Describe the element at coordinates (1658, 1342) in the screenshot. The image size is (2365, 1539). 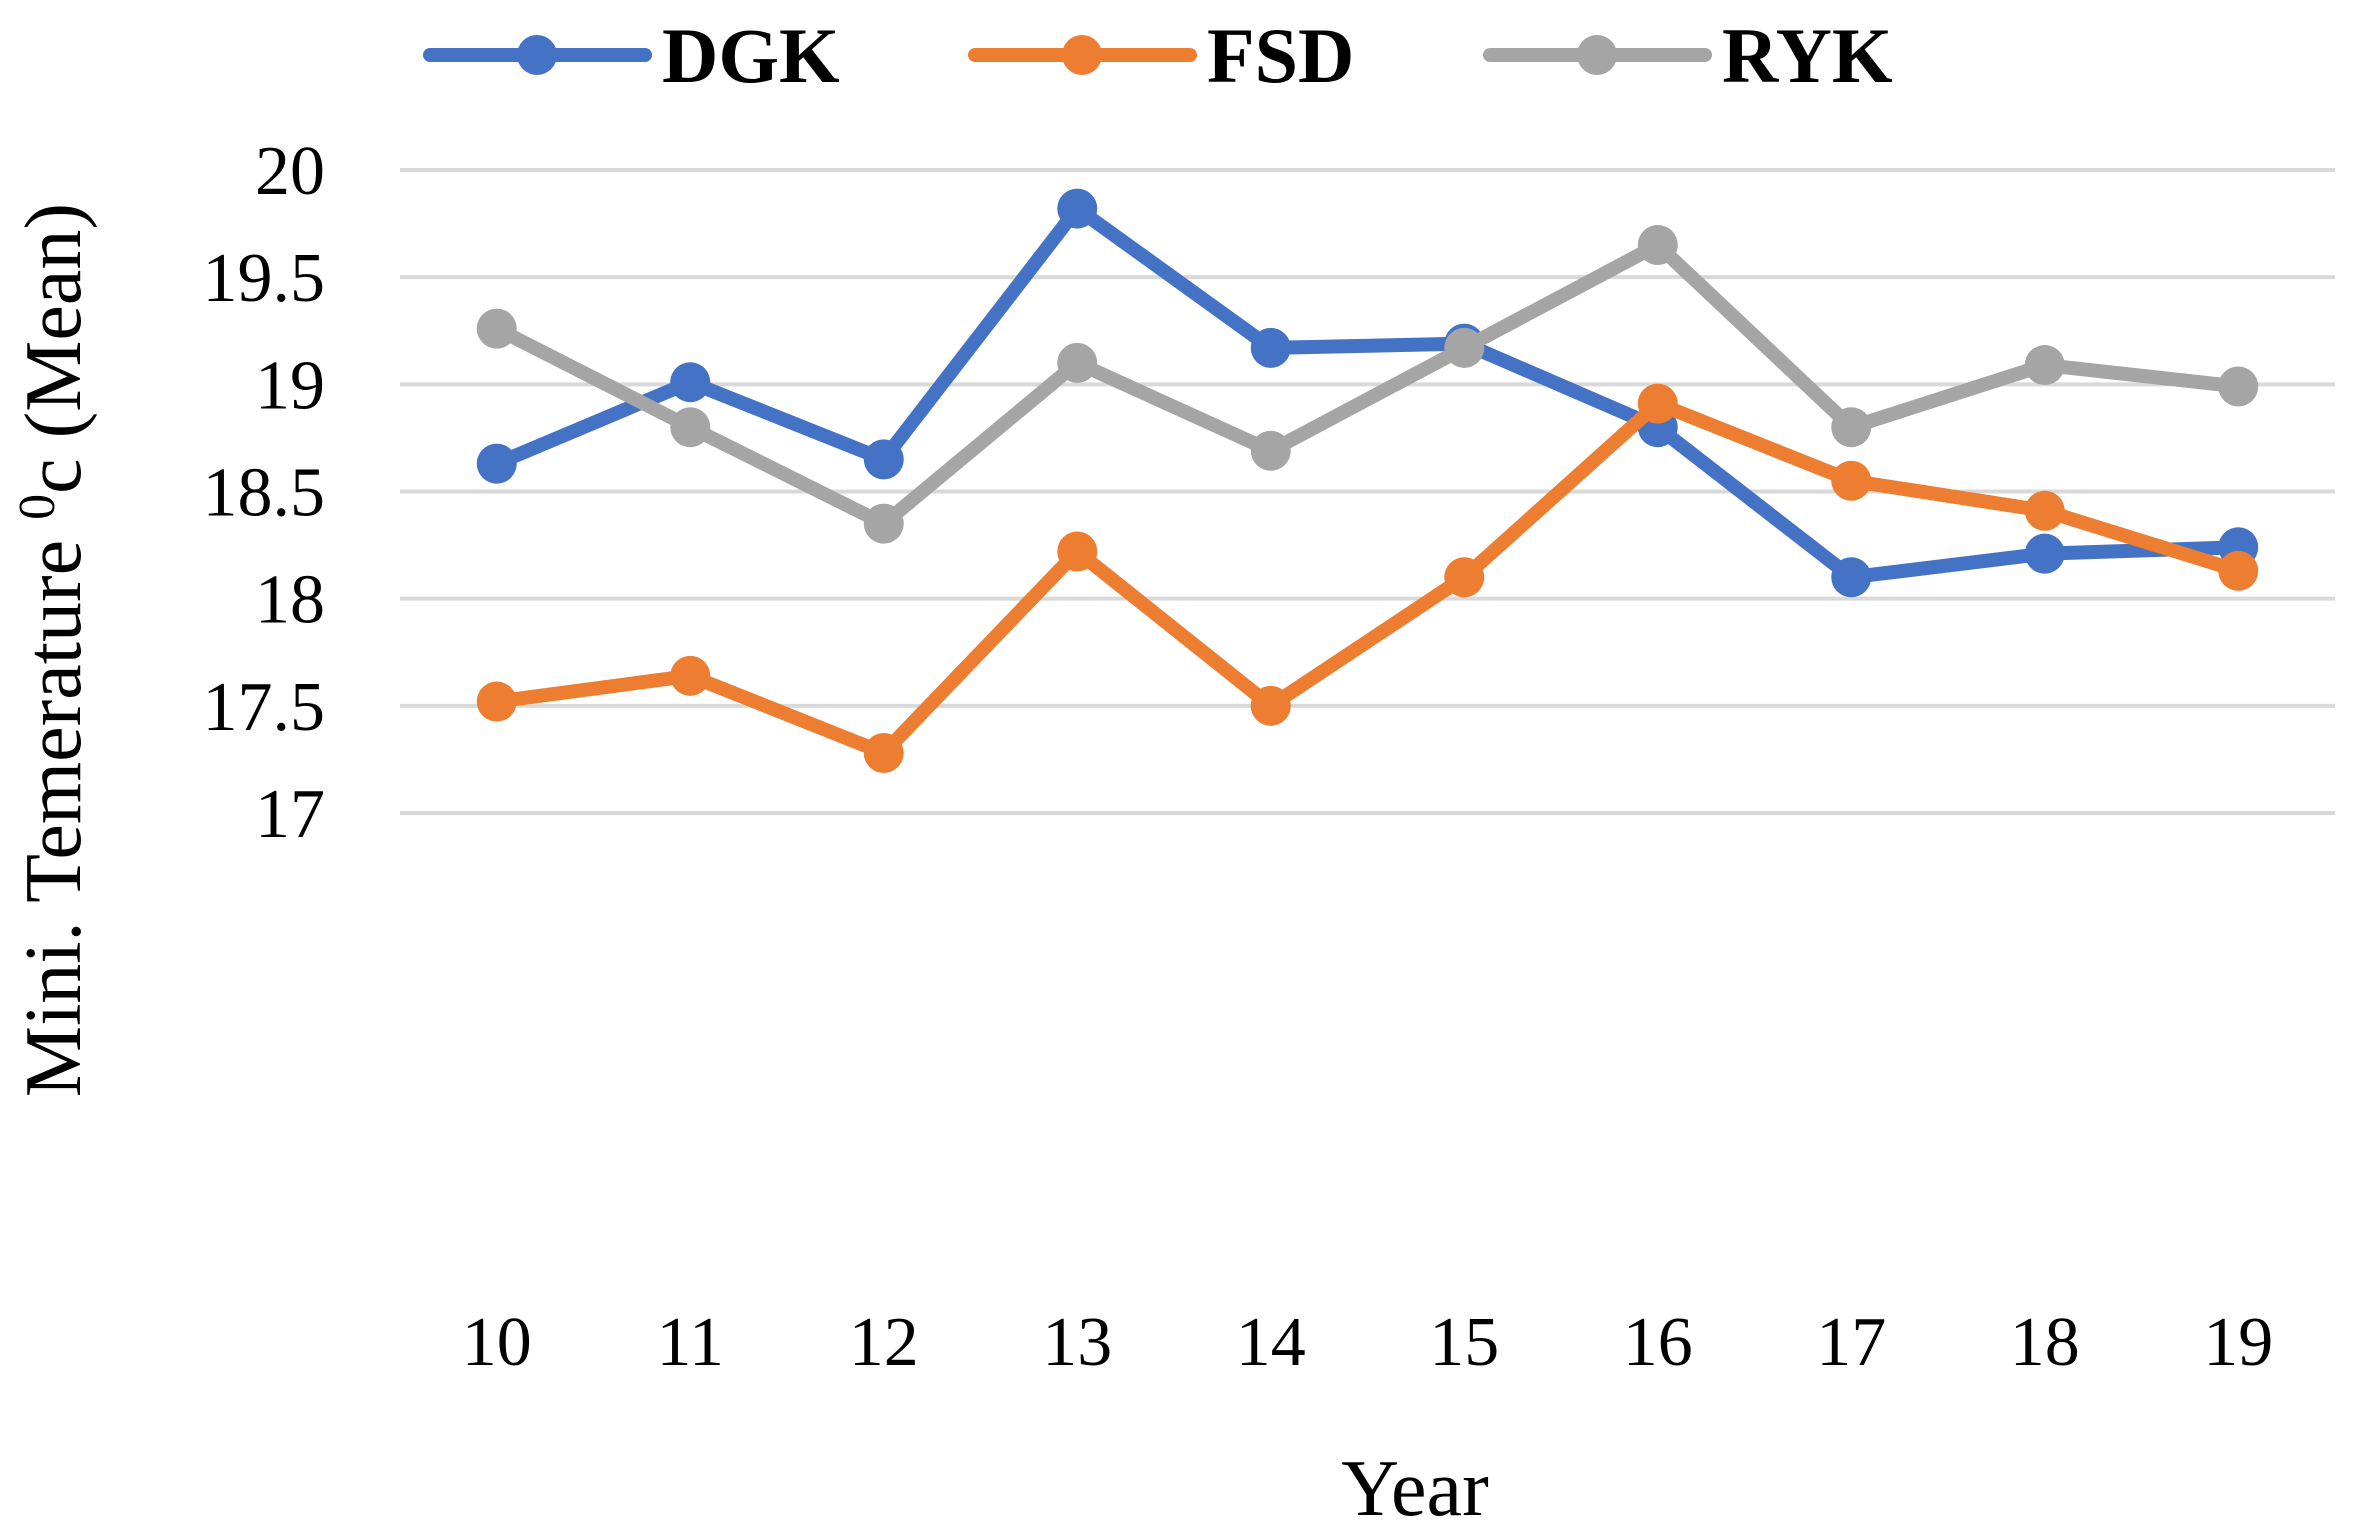
I see `x-tick-label: 16` at that location.